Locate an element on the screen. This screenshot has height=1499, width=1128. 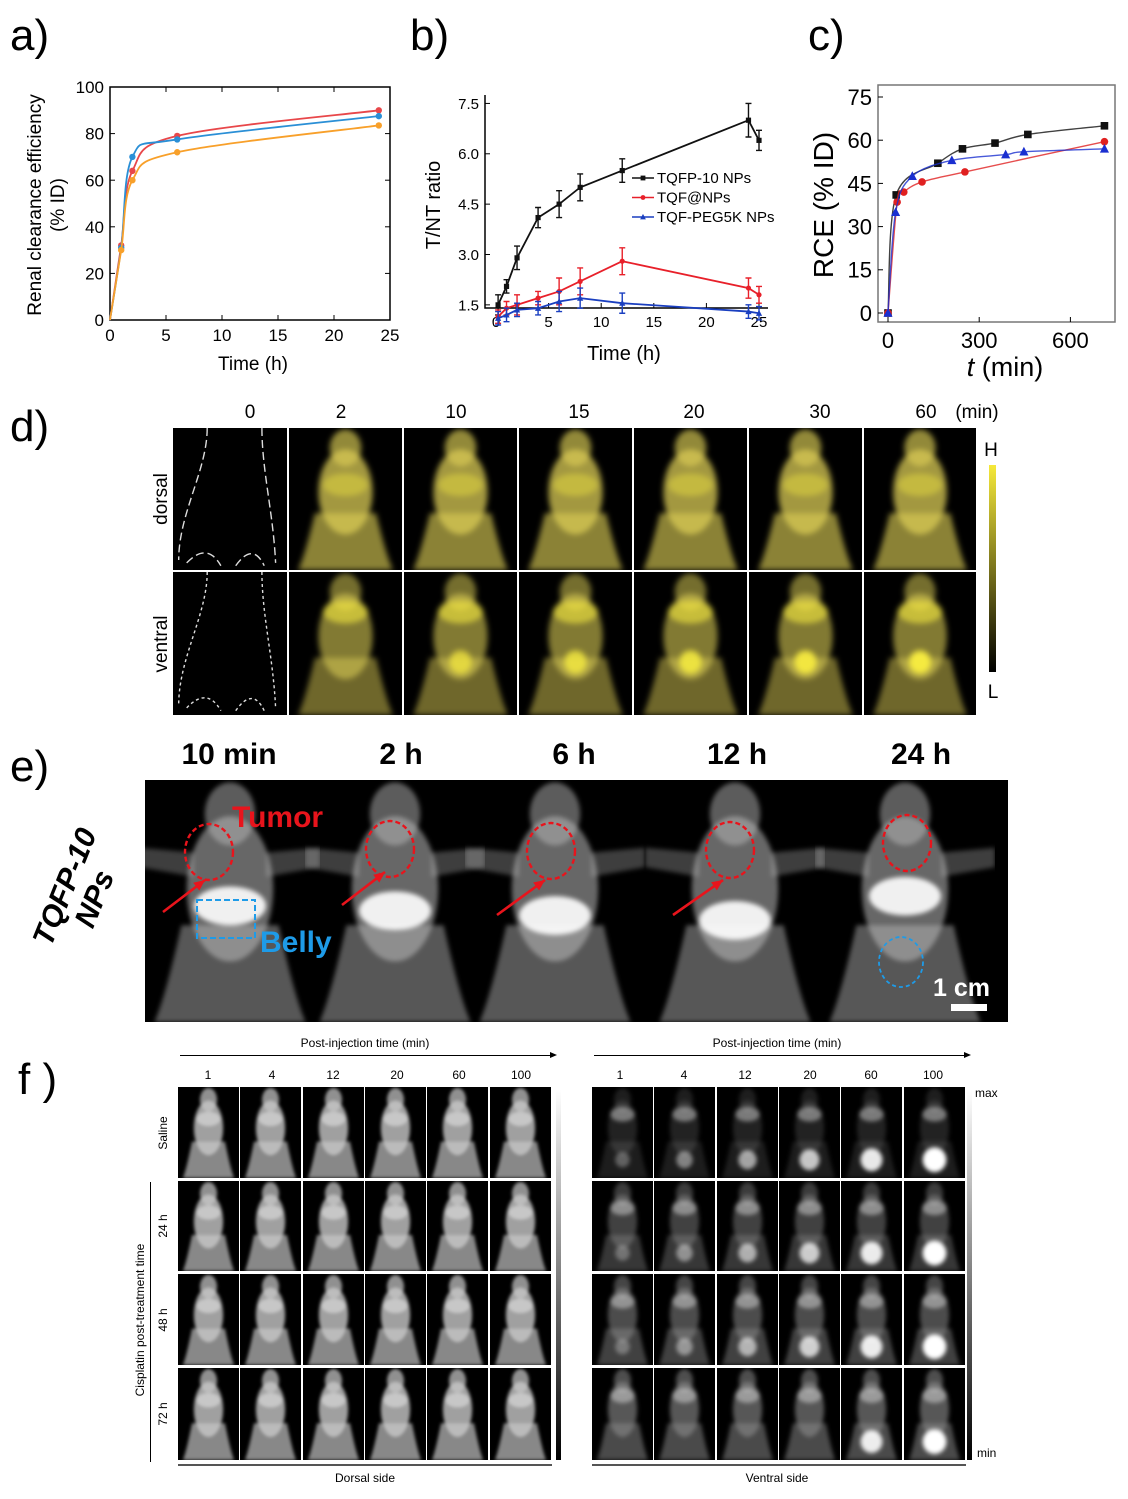
row-label: 48 h is located at coordinates (163, 1319).